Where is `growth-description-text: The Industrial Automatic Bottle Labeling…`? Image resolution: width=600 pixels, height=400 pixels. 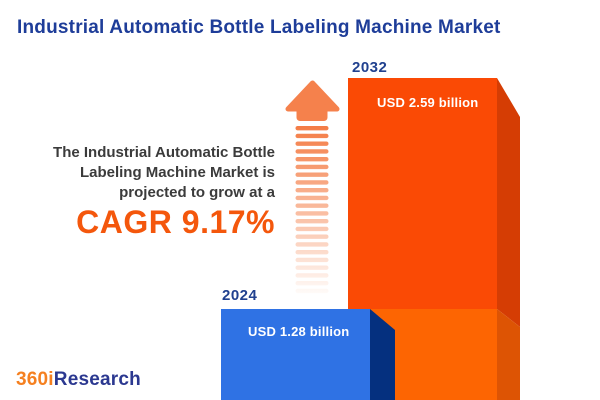 growth-description-text: The Industrial Automatic Bottle Labeling… is located at coordinates (164, 172).